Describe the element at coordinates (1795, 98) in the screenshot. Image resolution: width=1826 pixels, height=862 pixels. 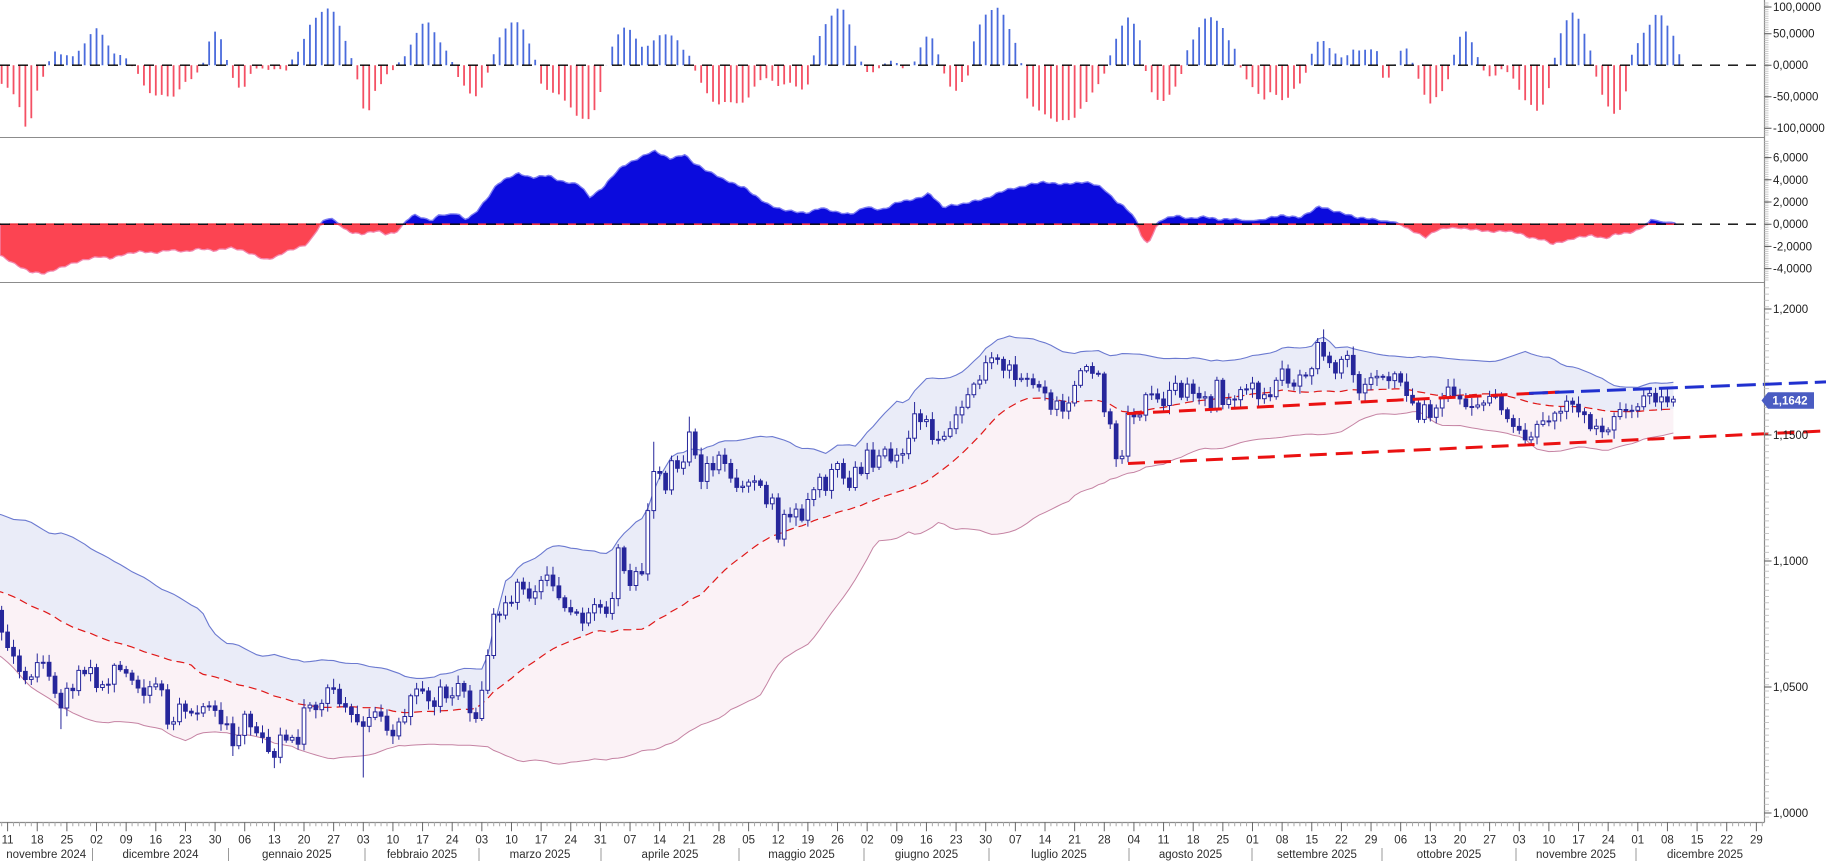
I see `svg-text: -50,0000` at that location.